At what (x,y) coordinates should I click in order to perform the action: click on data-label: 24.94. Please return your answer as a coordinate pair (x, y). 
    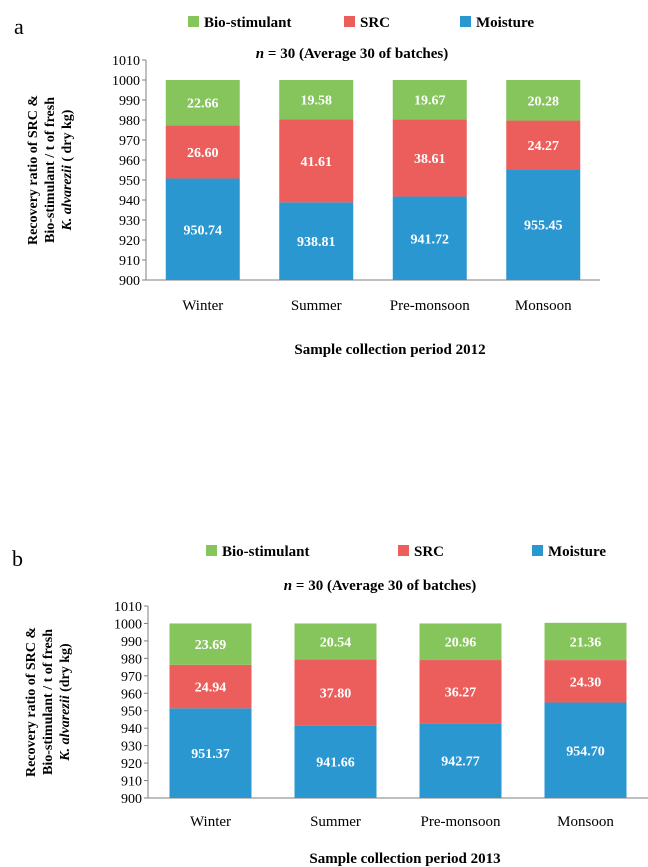
    Looking at the image, I should click on (211, 688).